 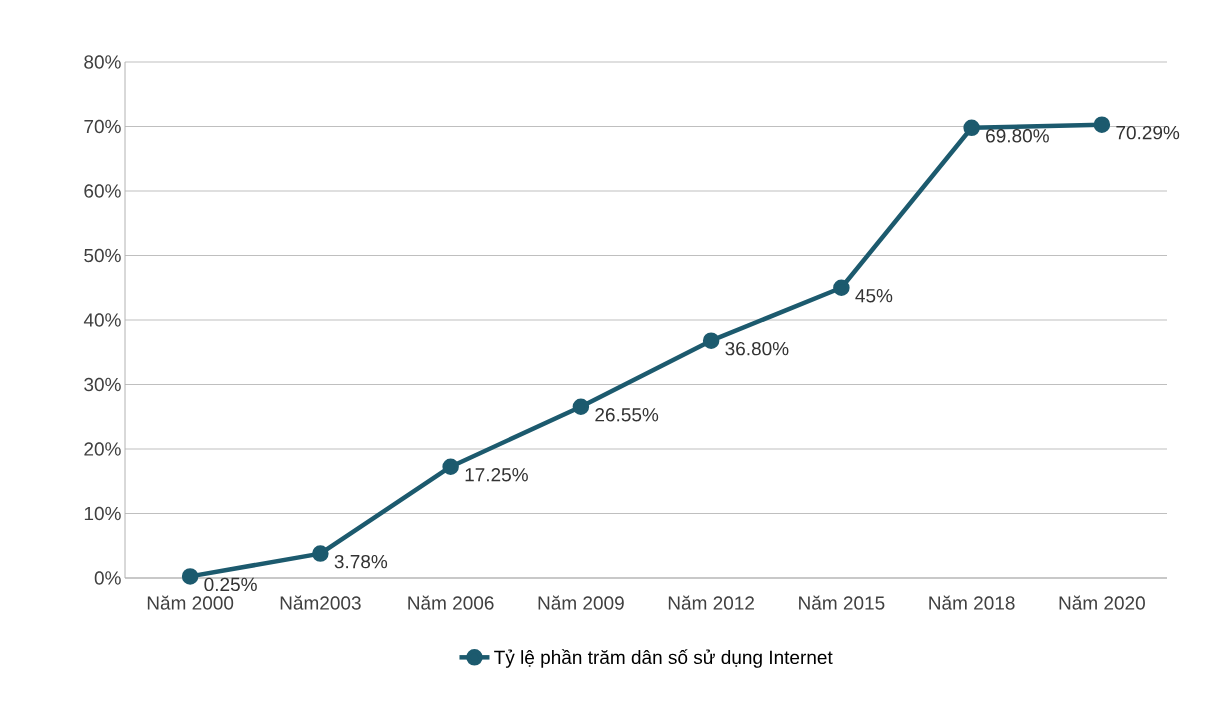 What do you see at coordinates (102, 191) in the screenshot?
I see `y-tick-label: 60%` at bounding box center [102, 191].